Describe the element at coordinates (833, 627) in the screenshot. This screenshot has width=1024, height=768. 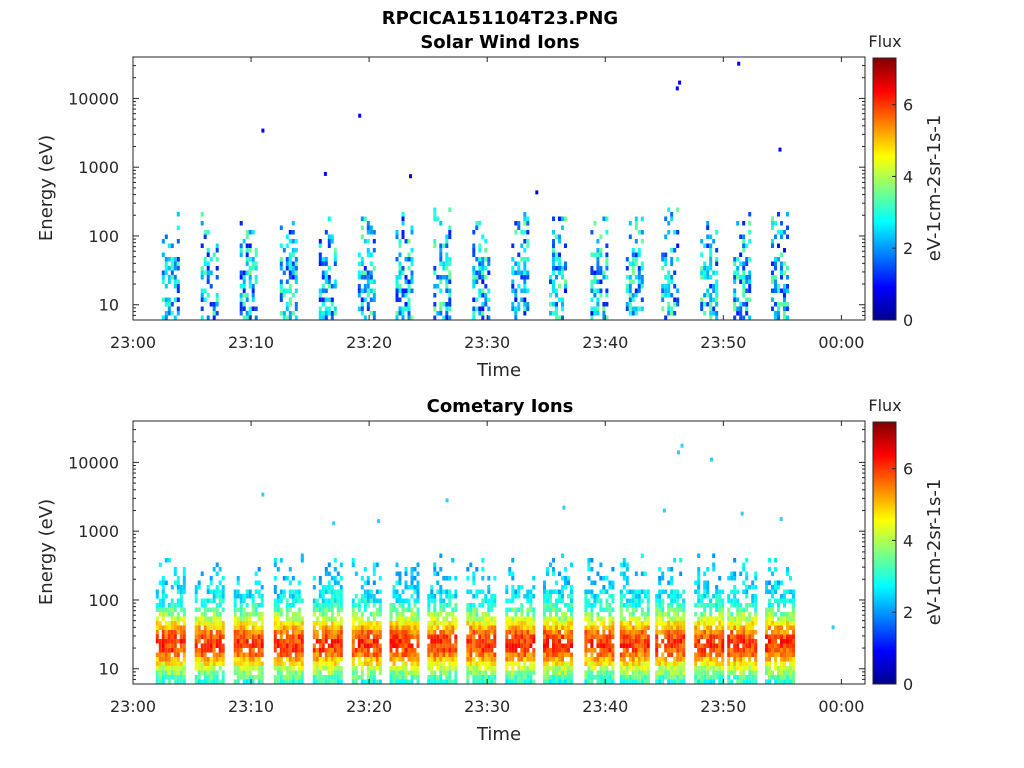
I see `spectrogram-speck` at that location.